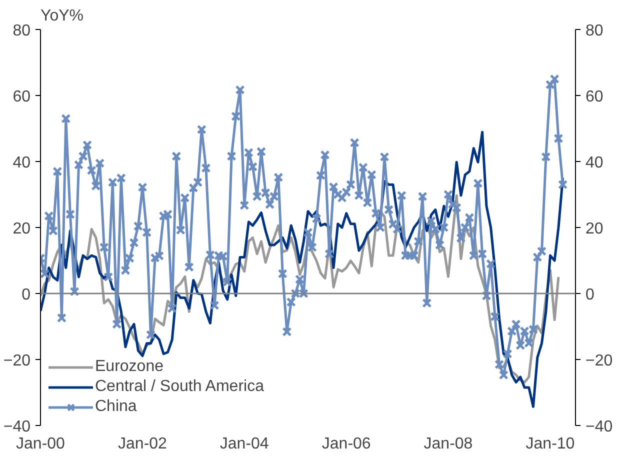 This screenshot has width=620, height=458. Describe the element at coordinates (244, 444) in the screenshot. I see `x-tick-label: Jan-04` at that location.